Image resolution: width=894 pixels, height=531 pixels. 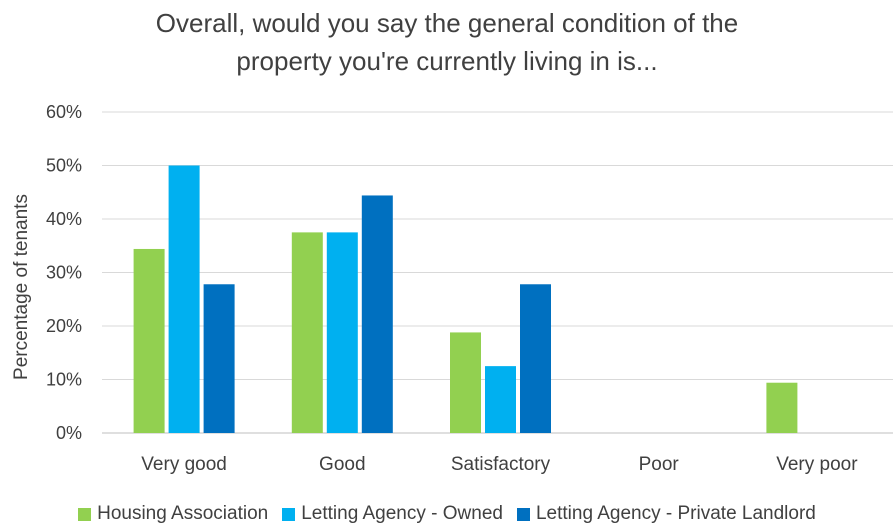 I want to click on x-category-label: Poor, so click(x=659, y=464).